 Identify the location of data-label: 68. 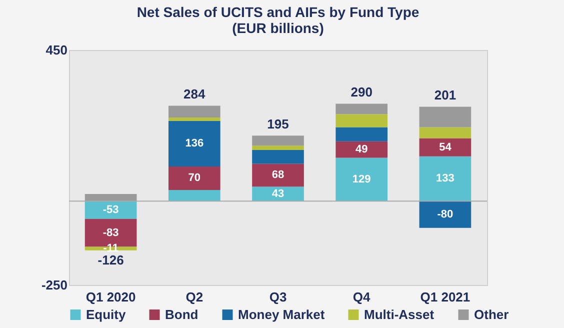
(278, 175).